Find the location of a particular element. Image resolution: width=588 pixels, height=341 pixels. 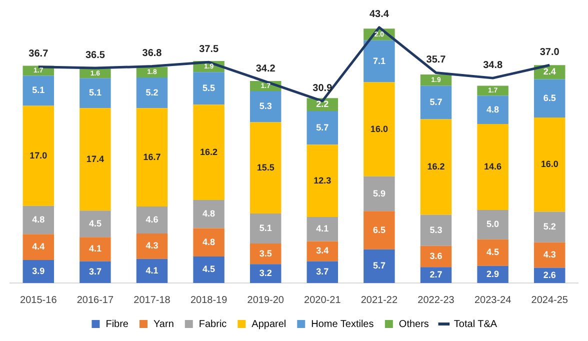

data-label: 3.6 is located at coordinates (436, 255).